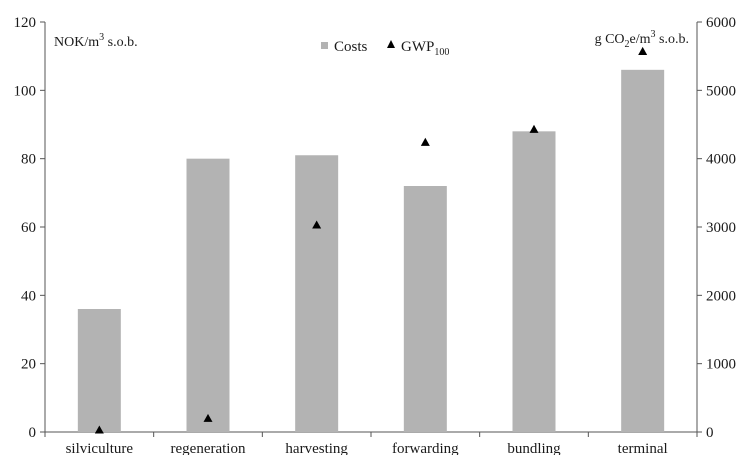  I want to click on legend-gwp-label: GWP100, so click(425, 48).